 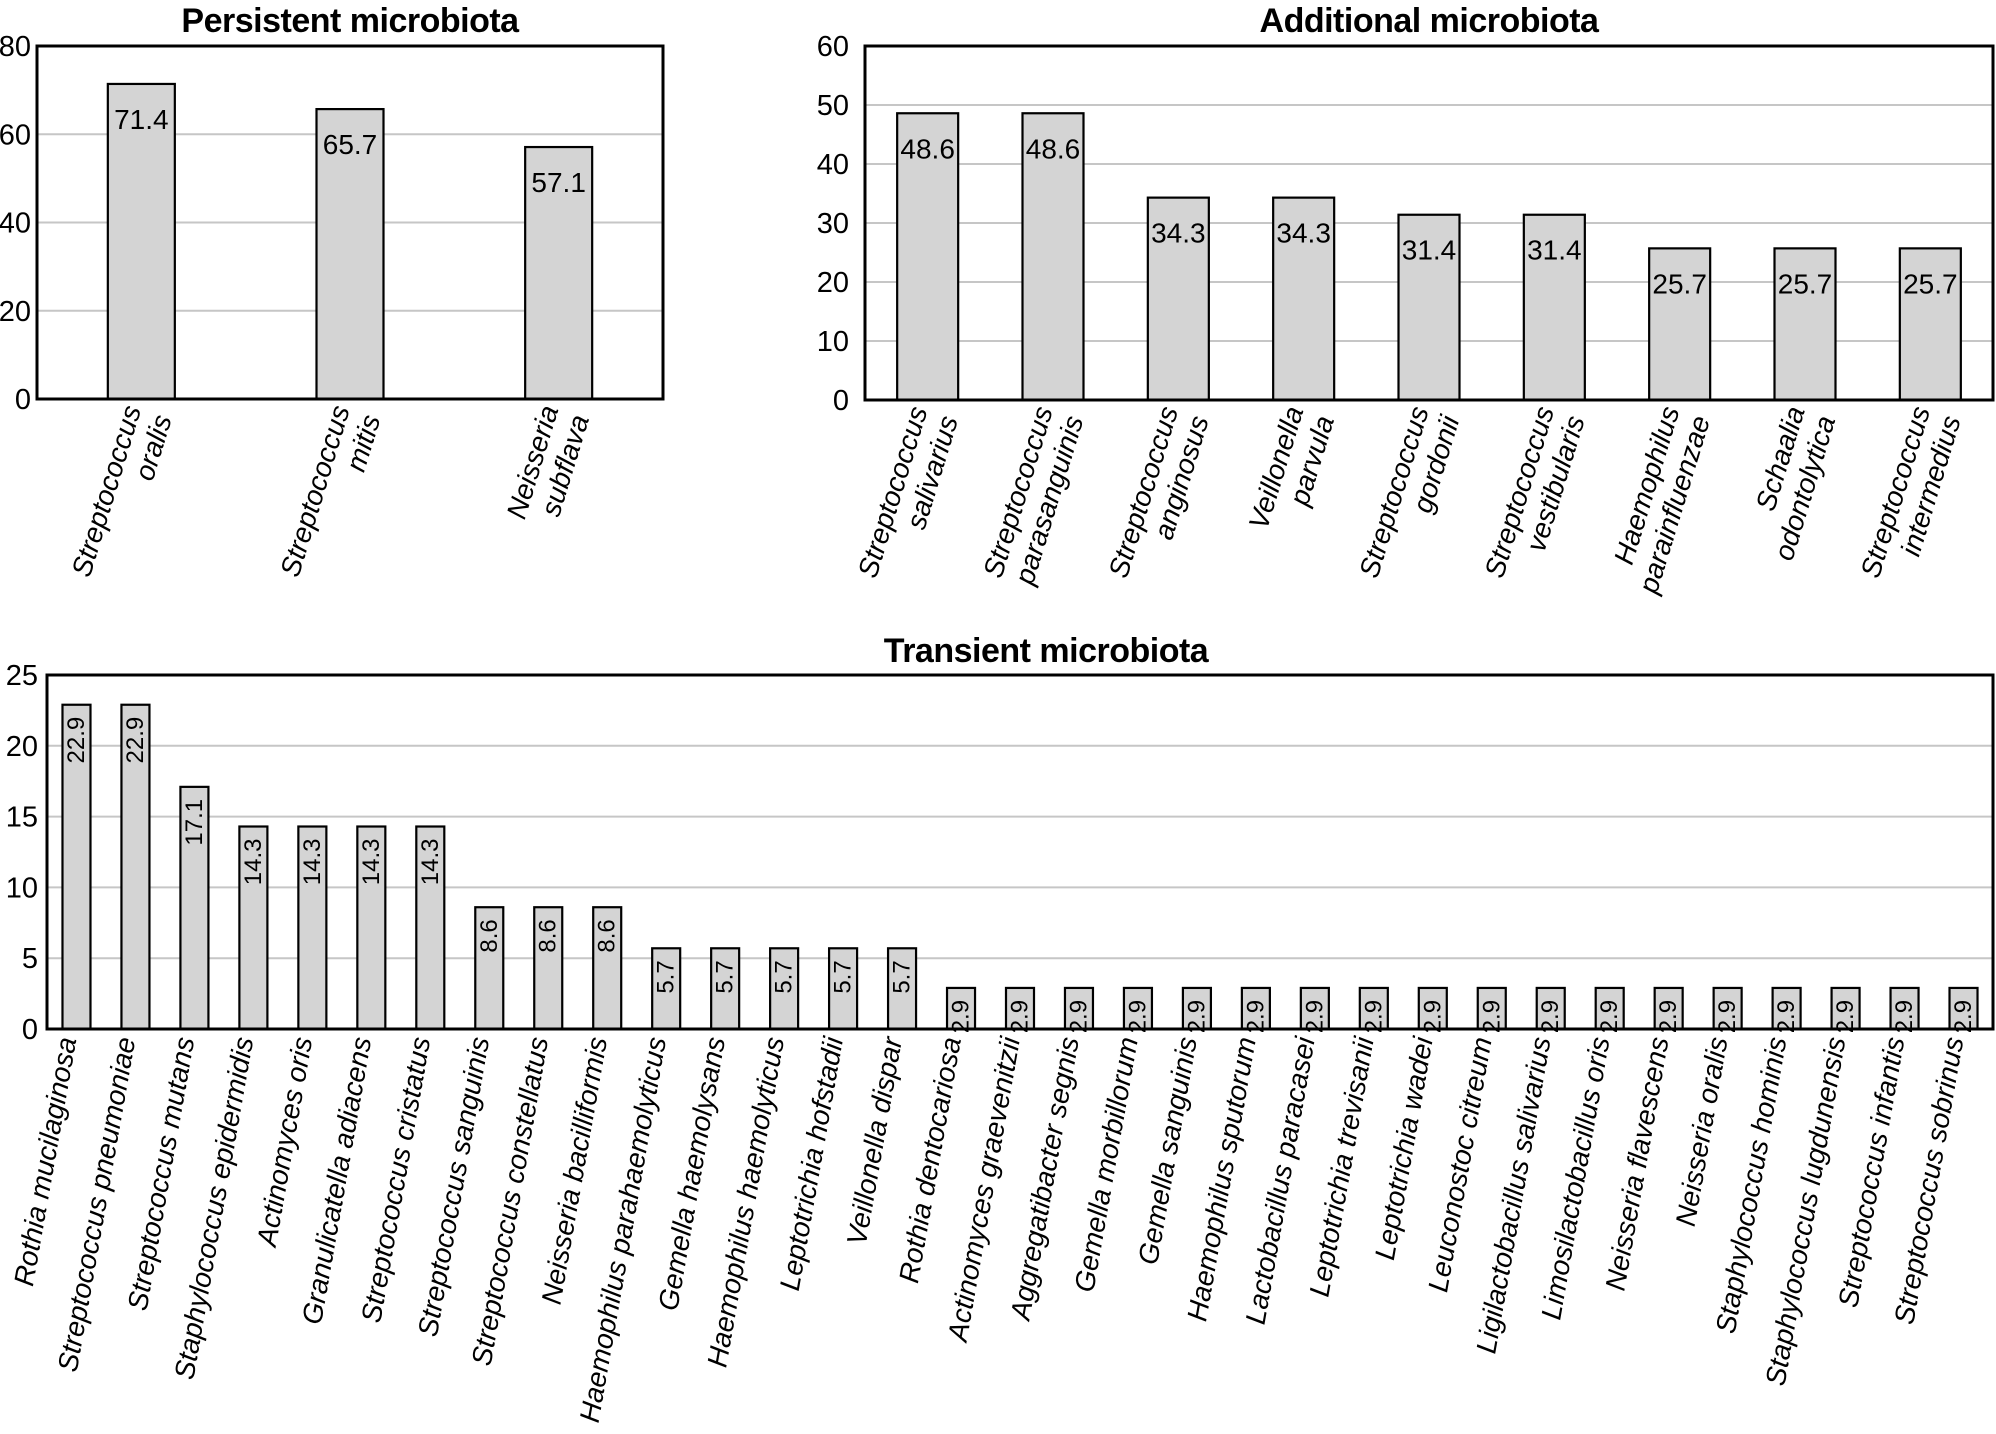 What do you see at coordinates (1409, 496) in the screenshot?
I see `category-label: Streptococcusgordonii` at bounding box center [1409, 496].